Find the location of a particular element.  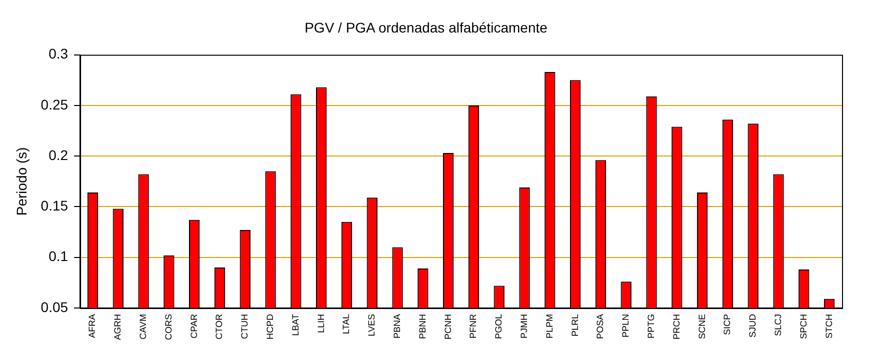

x-tick-label: SPCH is located at coordinates (803, 327).